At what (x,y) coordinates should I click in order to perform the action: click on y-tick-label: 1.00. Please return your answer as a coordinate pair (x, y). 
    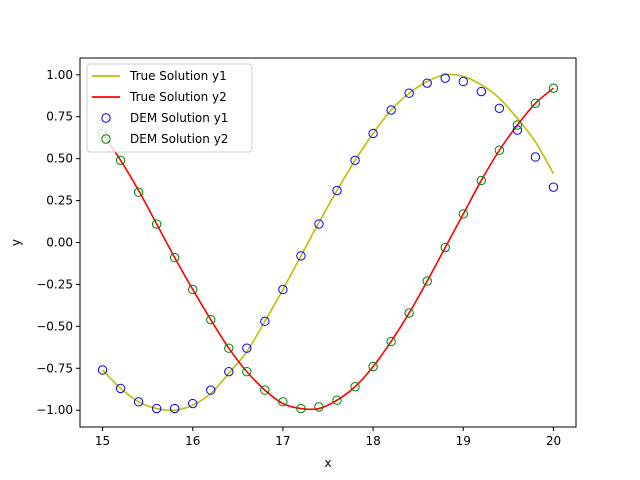
    Looking at the image, I should click on (59, 75).